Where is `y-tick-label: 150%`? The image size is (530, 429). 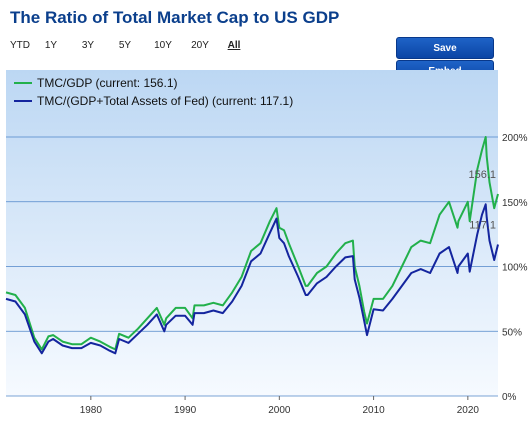
y-tick-label: 150% is located at coordinates (515, 203).